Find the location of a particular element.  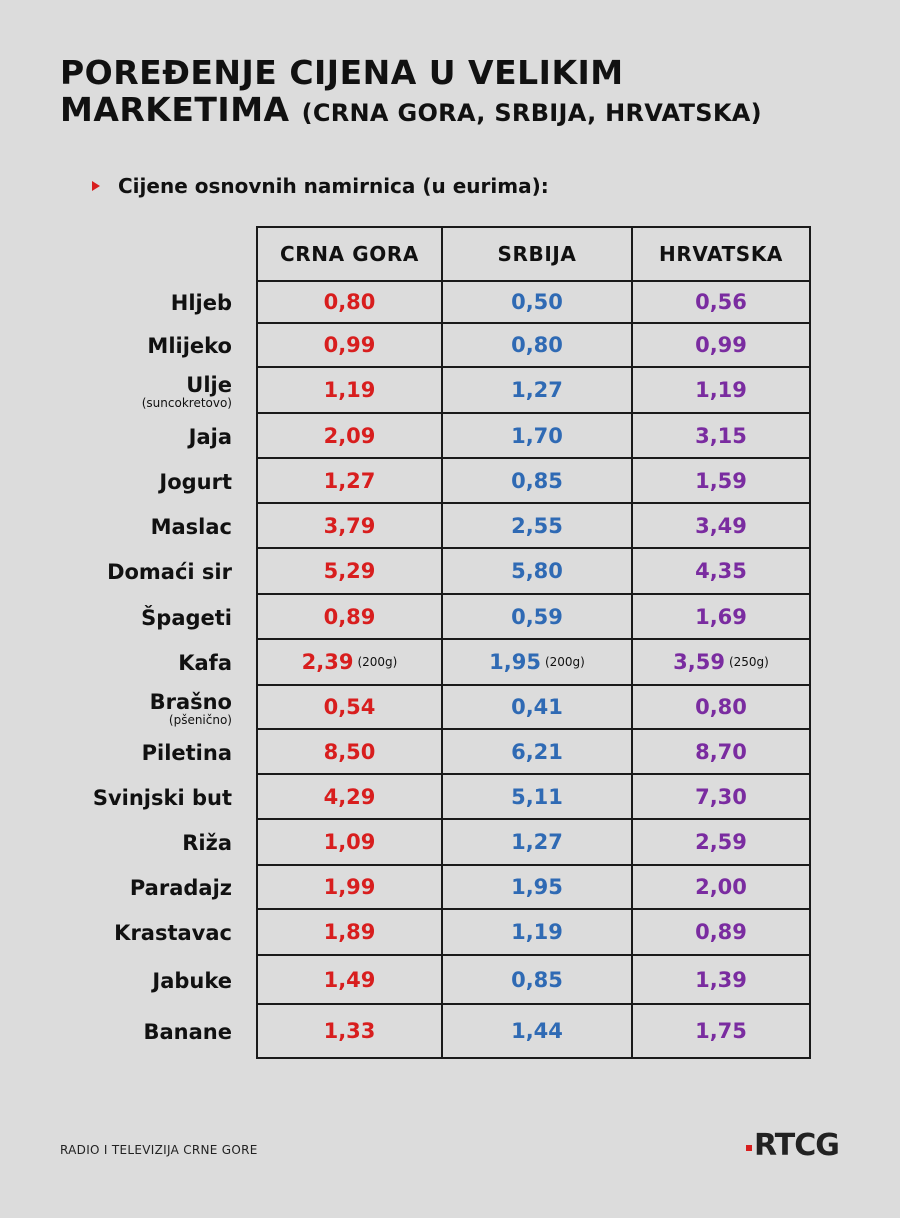

table-row: 1,49 0,85 1,39 is located at coordinates (533, 979).